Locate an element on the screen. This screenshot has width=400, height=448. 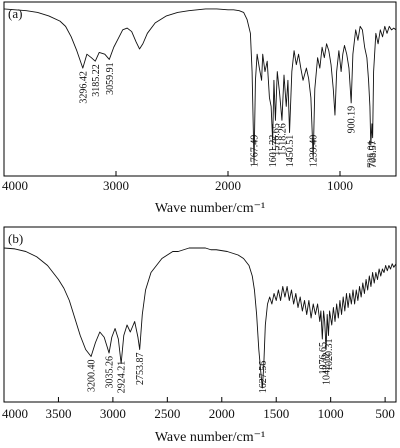
peak-label: 1767.49 is located at coordinates (255, 151).